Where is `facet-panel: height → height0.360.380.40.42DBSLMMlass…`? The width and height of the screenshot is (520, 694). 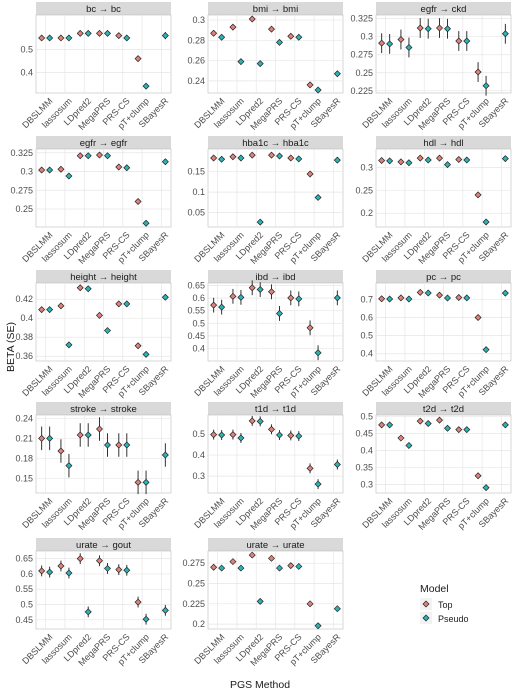 facet-panel: height → height0.360.380.40.42DBSLMMlass… is located at coordinates (93, 335).